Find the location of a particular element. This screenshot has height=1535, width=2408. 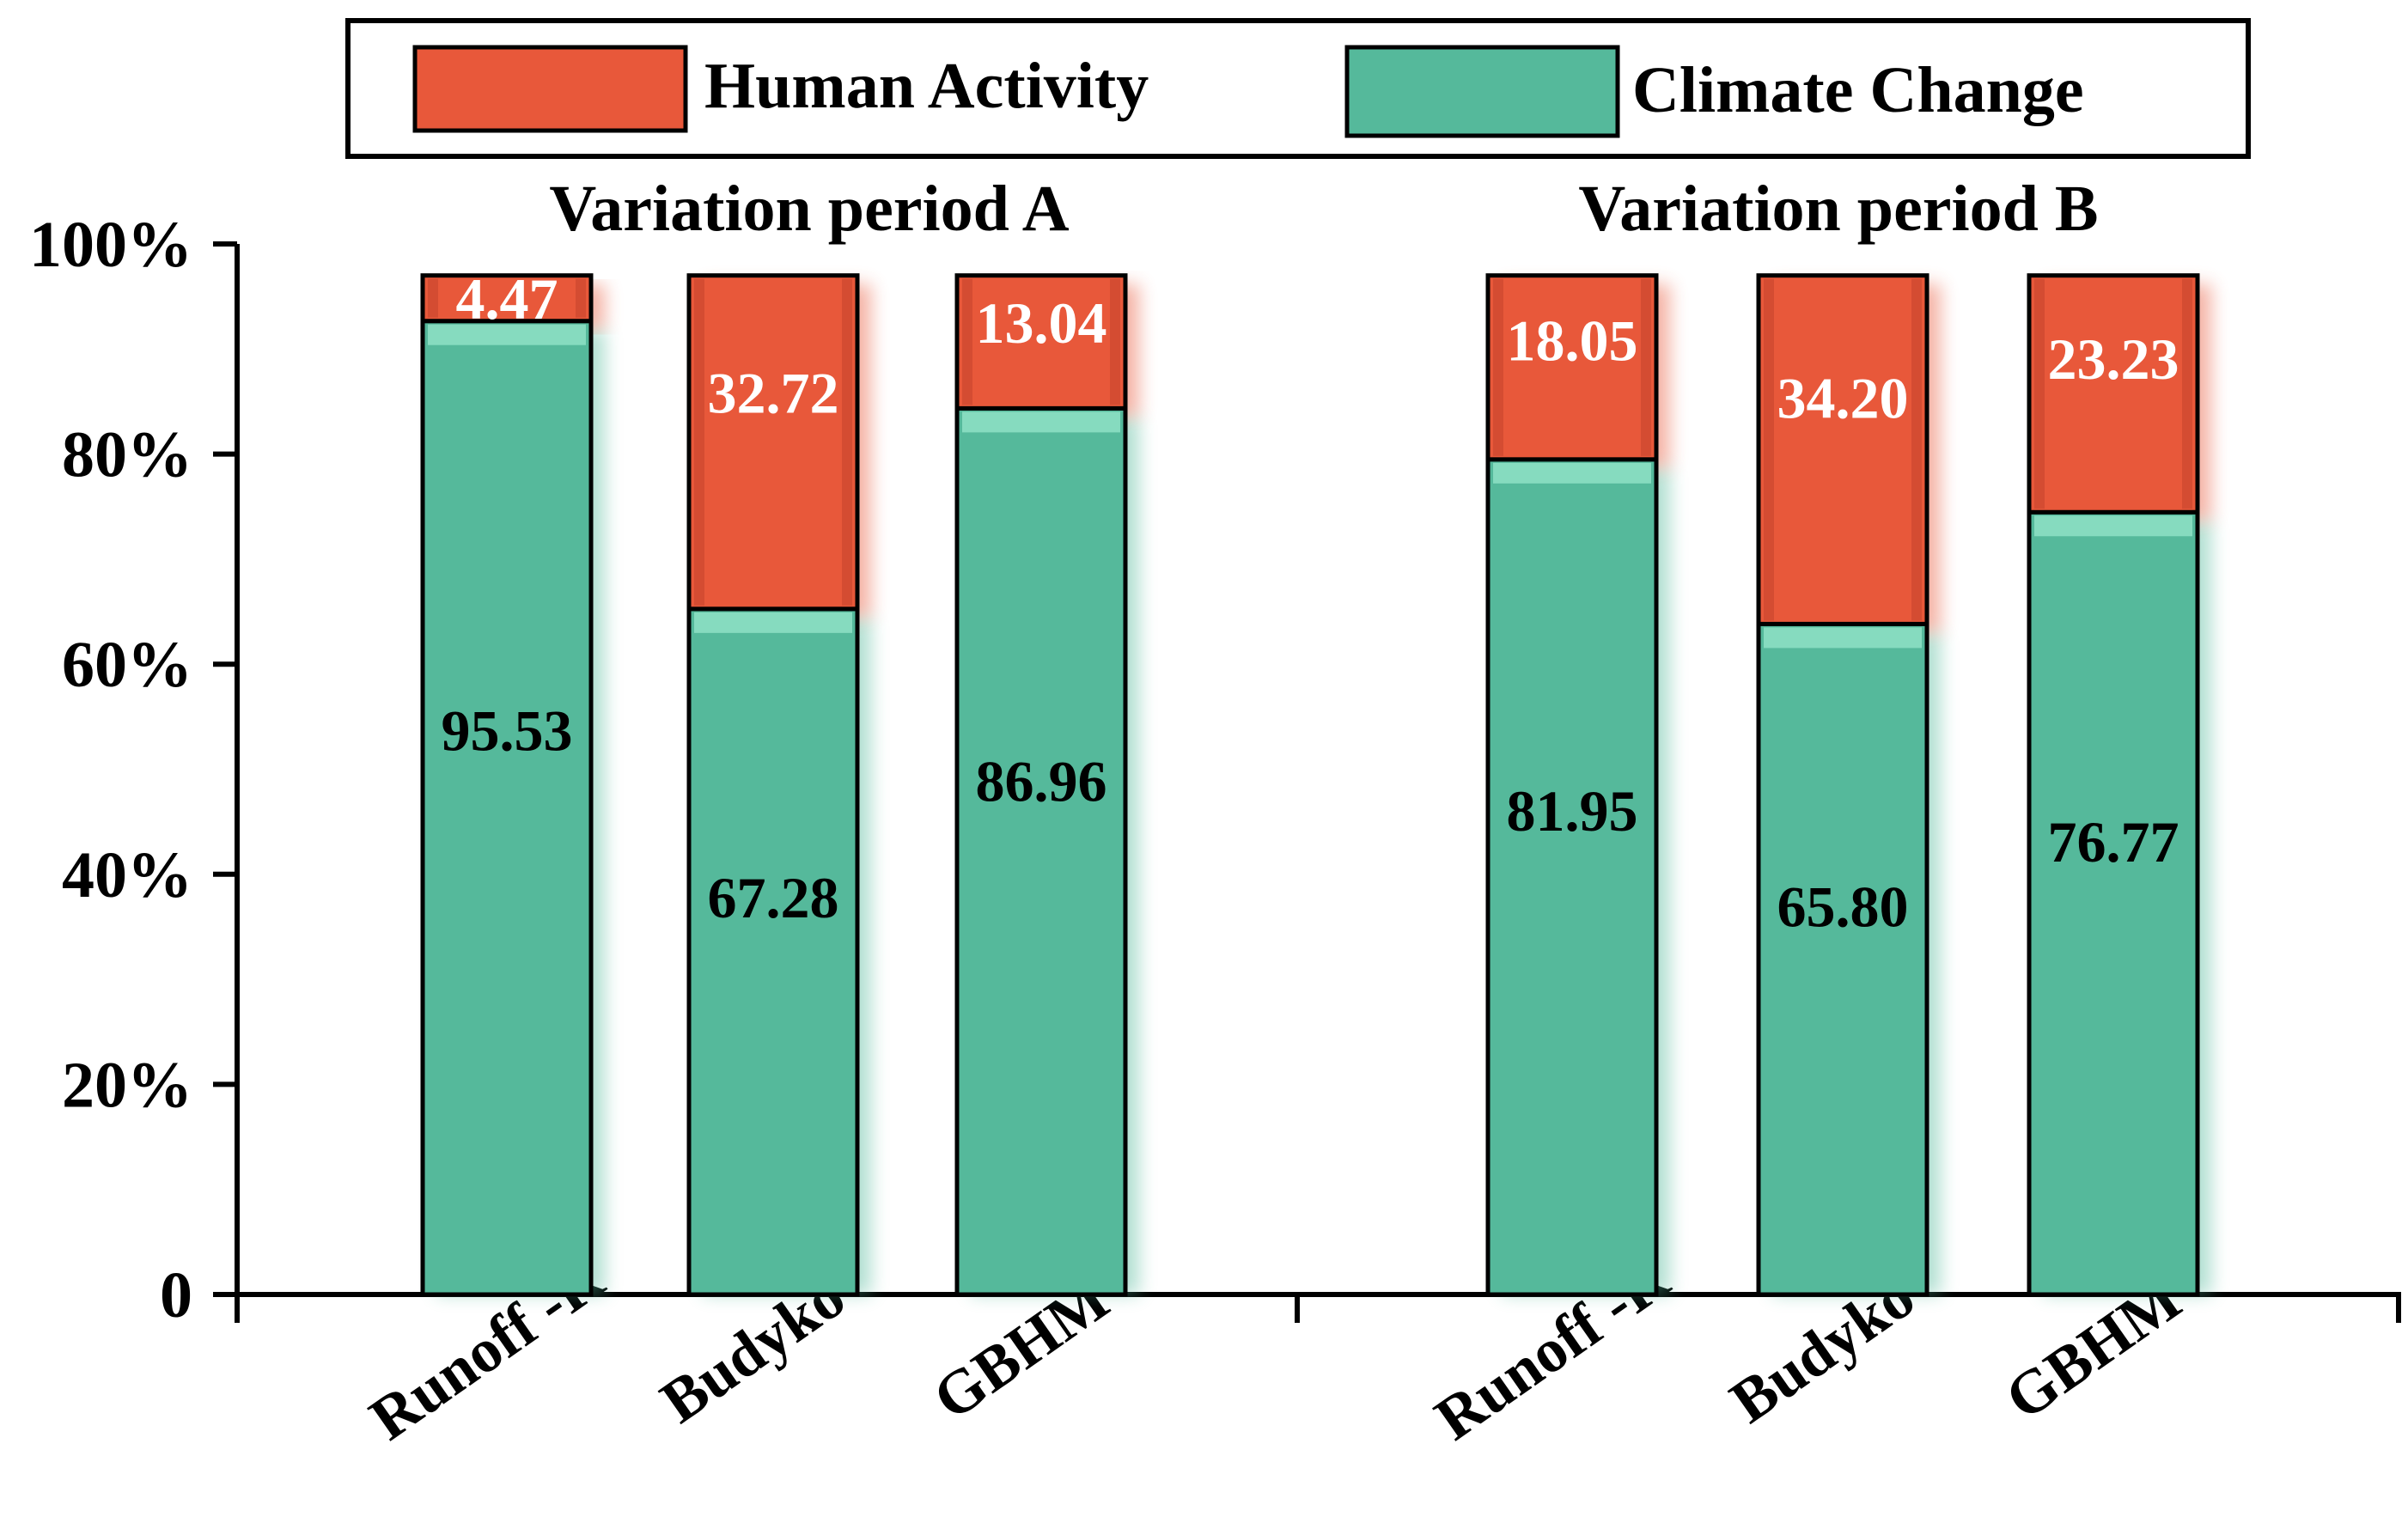

value-label-climate-g0-2: 86.96 is located at coordinates (1041, 781).